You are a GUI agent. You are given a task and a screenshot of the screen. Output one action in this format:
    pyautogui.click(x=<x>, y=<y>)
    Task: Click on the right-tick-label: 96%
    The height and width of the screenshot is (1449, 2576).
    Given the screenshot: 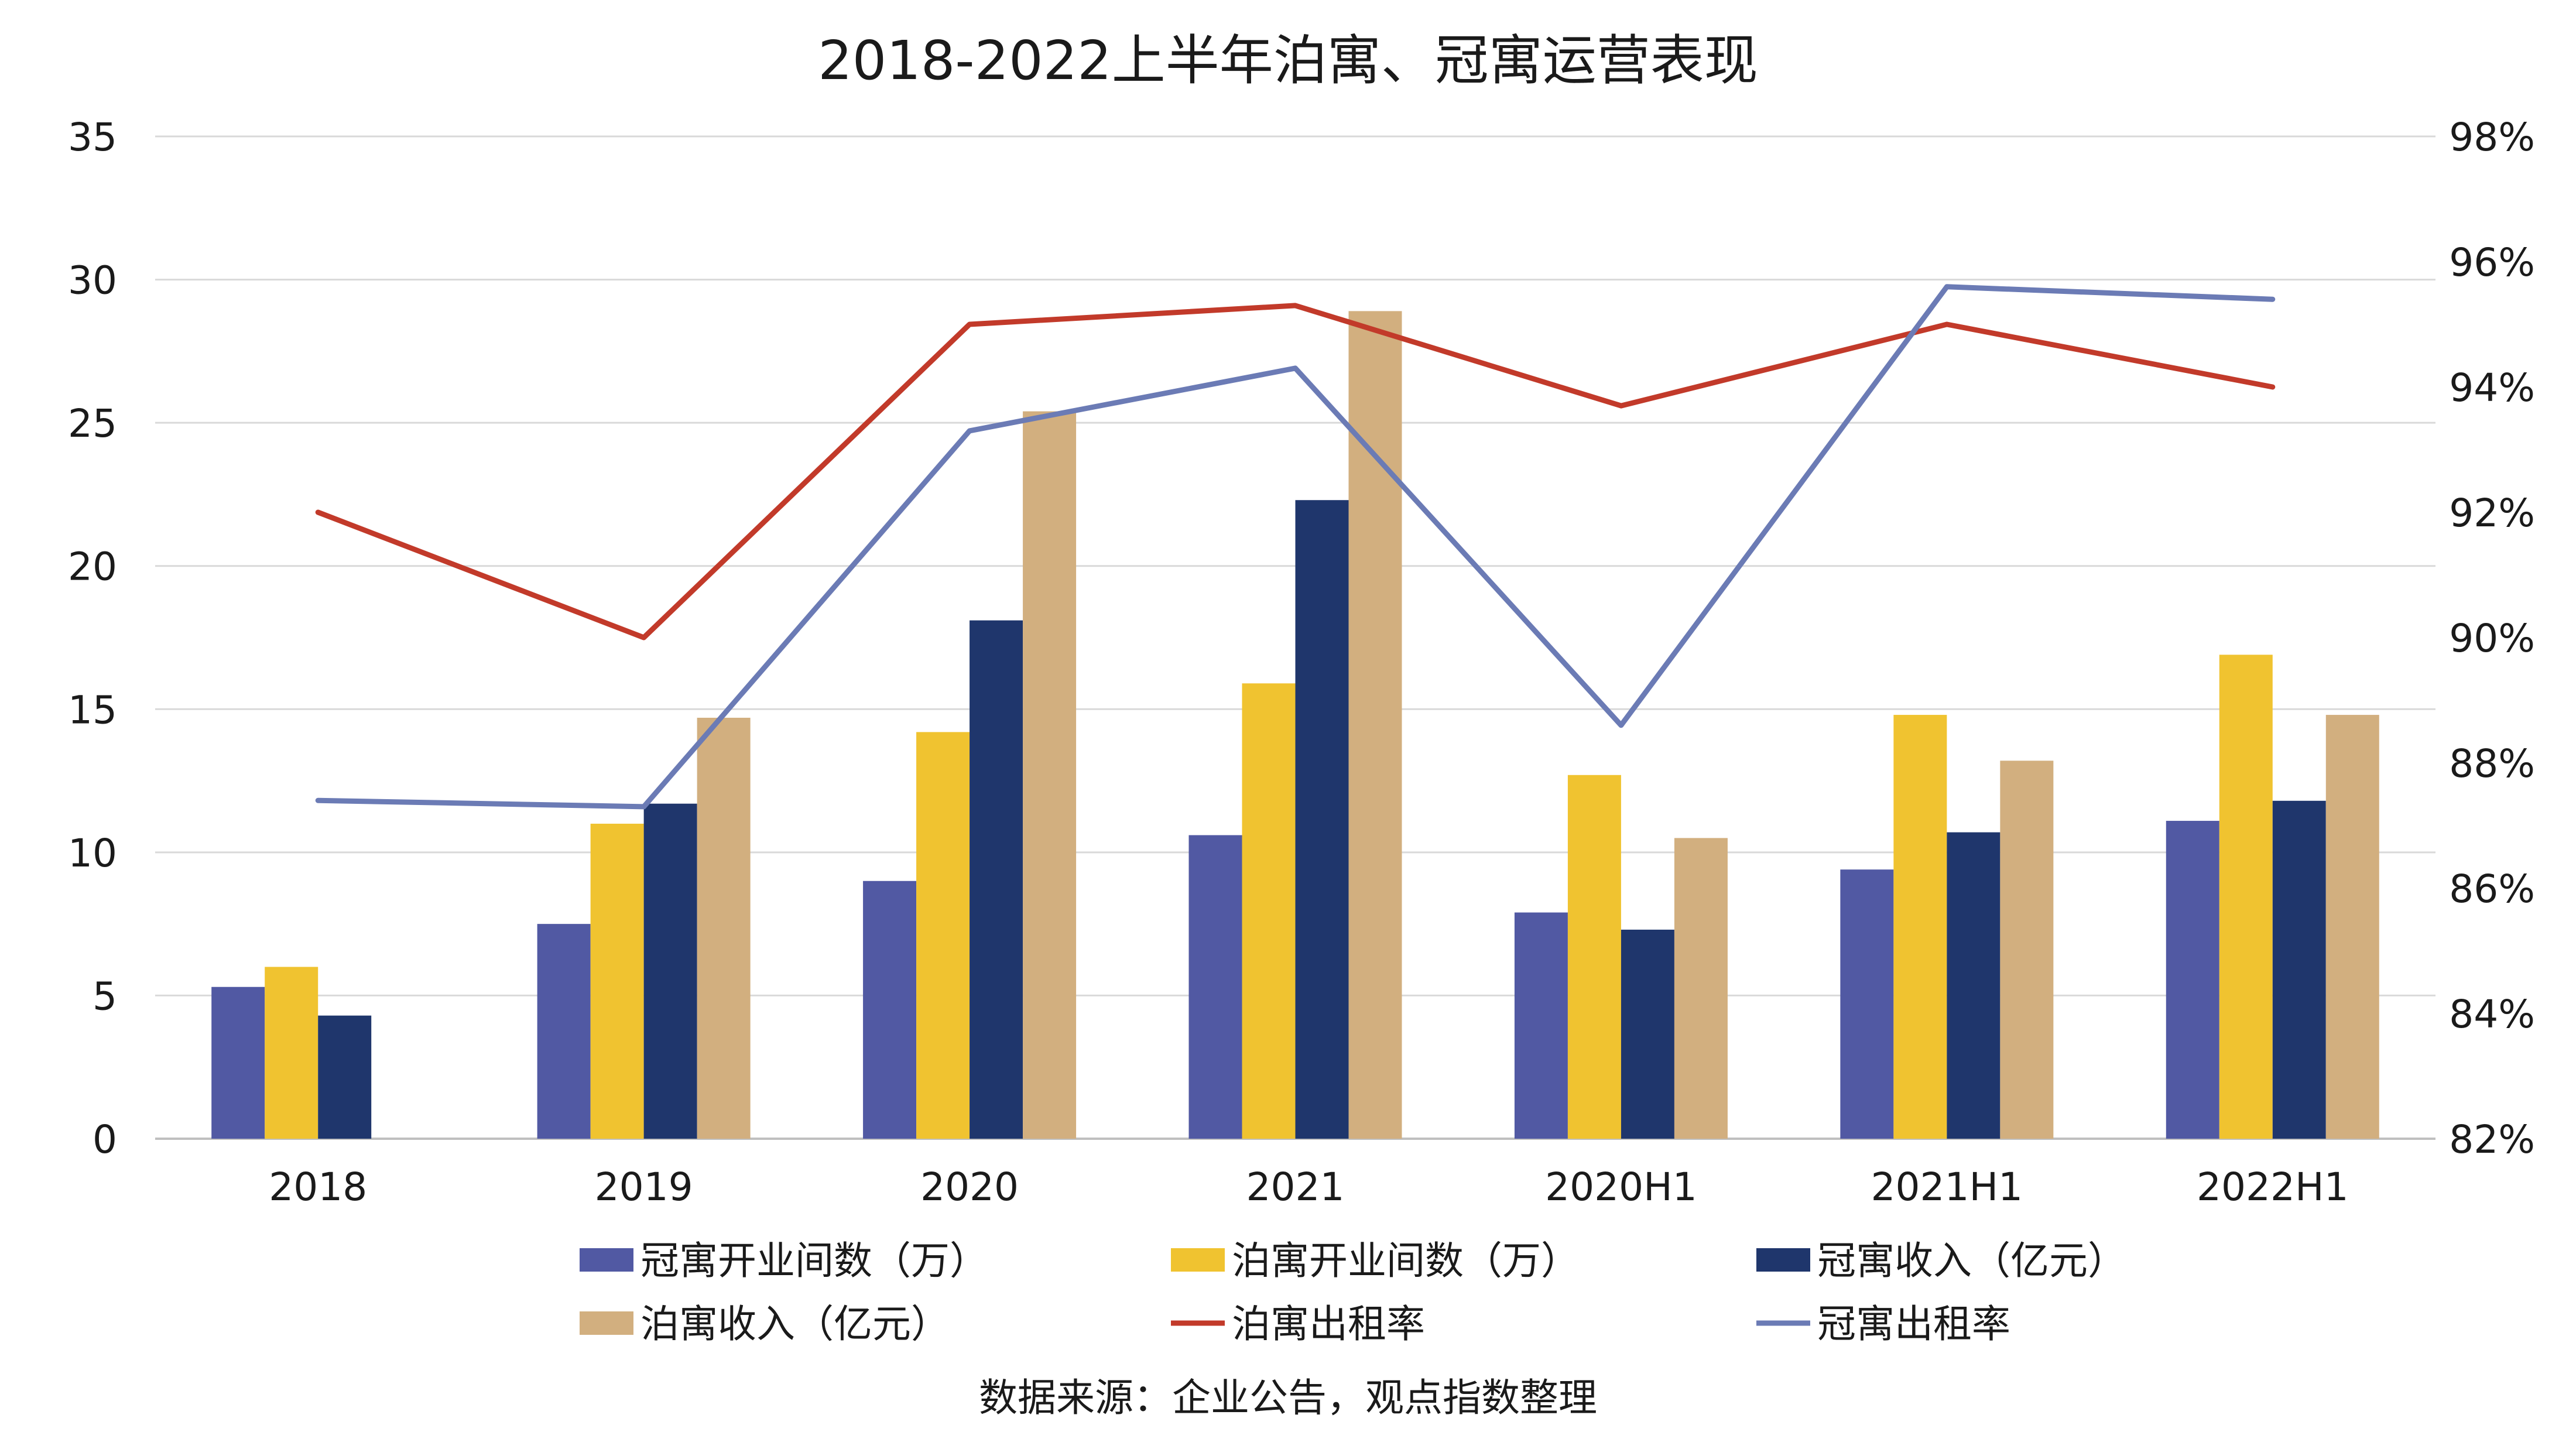 What is the action you would take?
    pyautogui.click(x=2492, y=262)
    